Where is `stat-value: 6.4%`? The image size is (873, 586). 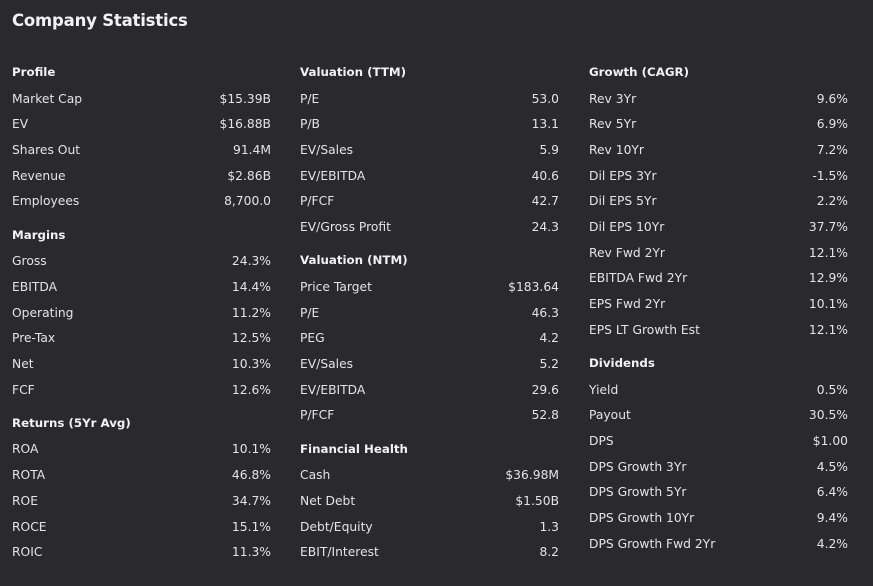 stat-value: 6.4% is located at coordinates (832, 492).